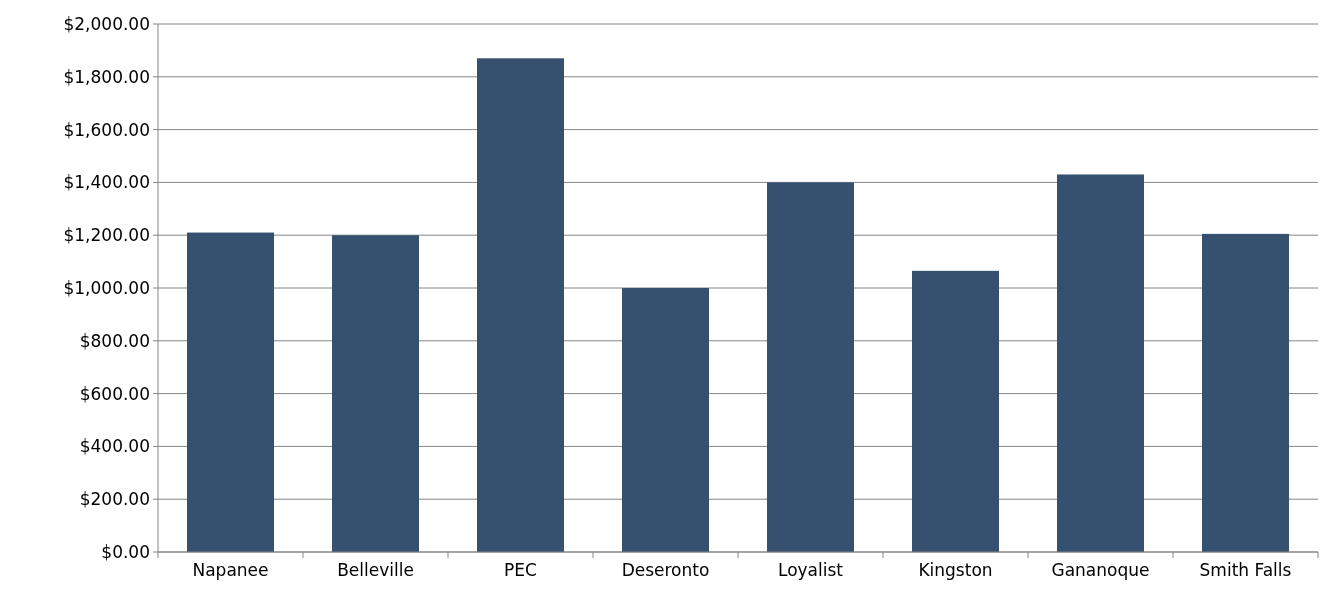  I want to click on y-tick-label: $400.00, so click(114, 446).